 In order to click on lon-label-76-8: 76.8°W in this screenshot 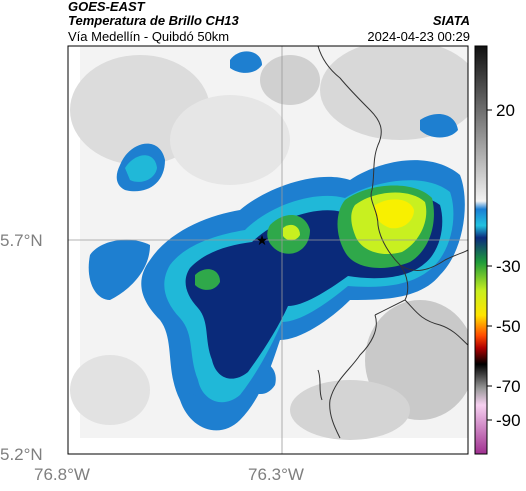, I will do `click(62, 474)`.